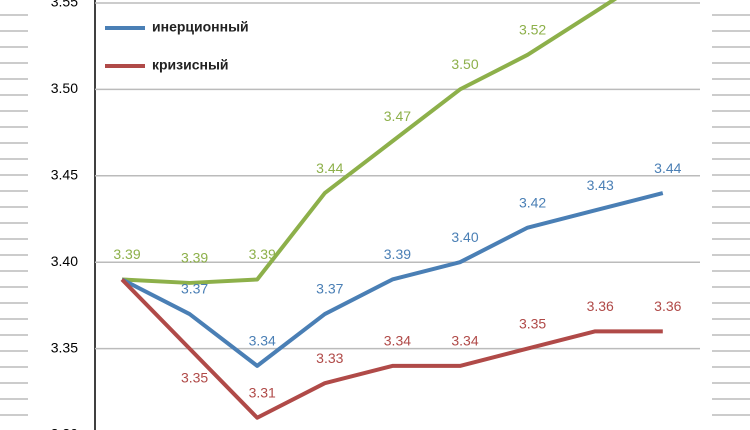 Image resolution: width=750 pixels, height=430 pixels. Describe the element at coordinates (329, 358) in the screenshot. I see `data-label: 3.33` at that location.